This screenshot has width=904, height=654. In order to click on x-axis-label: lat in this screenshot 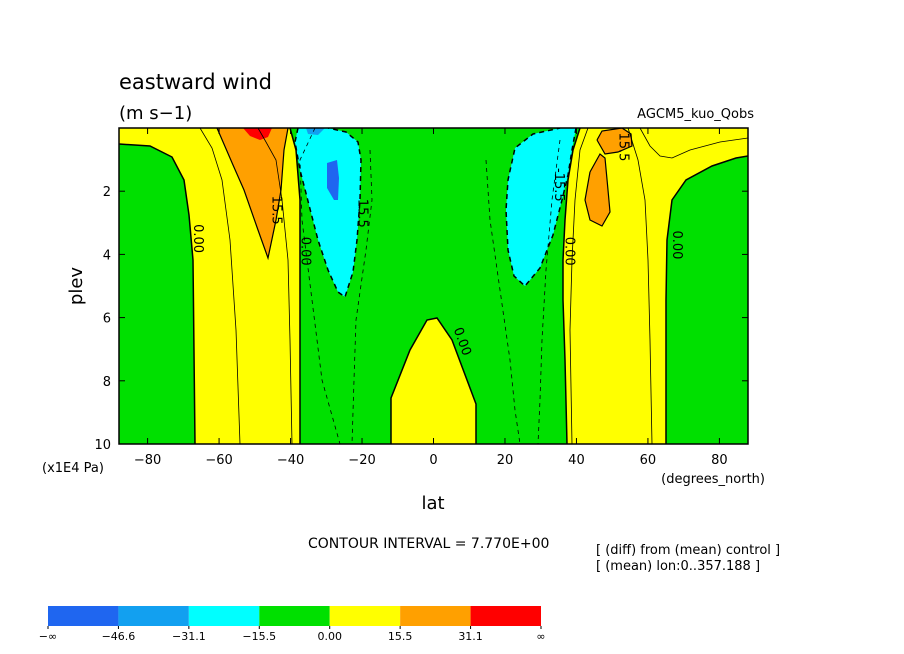, I will do `click(432, 503)`.